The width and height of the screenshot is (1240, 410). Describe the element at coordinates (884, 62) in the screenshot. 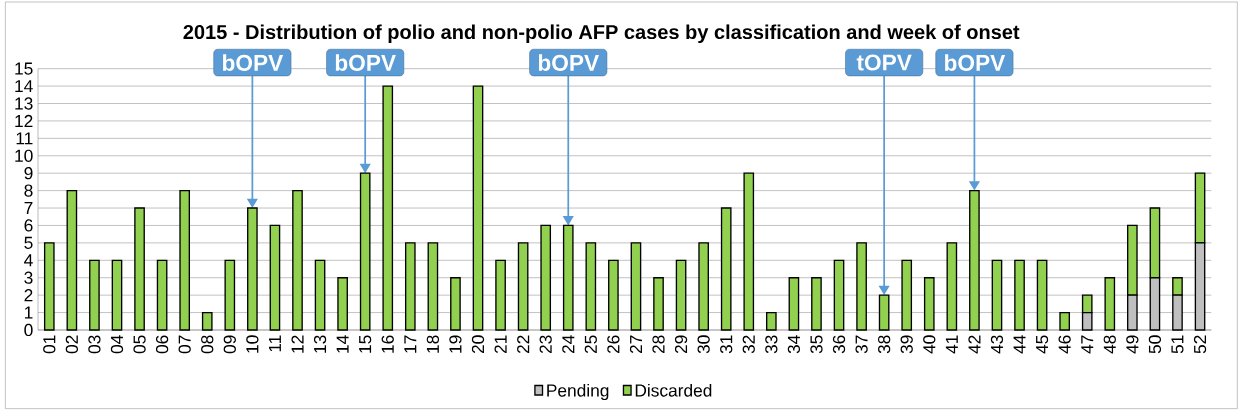

I see `annotation: tOPV` at that location.